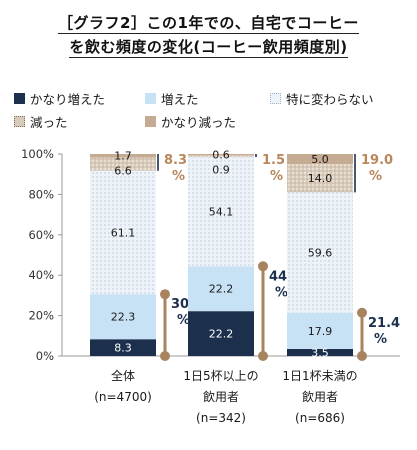 The width and height of the screenshot is (417, 450). I want to click on legend-item-increased: 増えた, so click(172, 98).